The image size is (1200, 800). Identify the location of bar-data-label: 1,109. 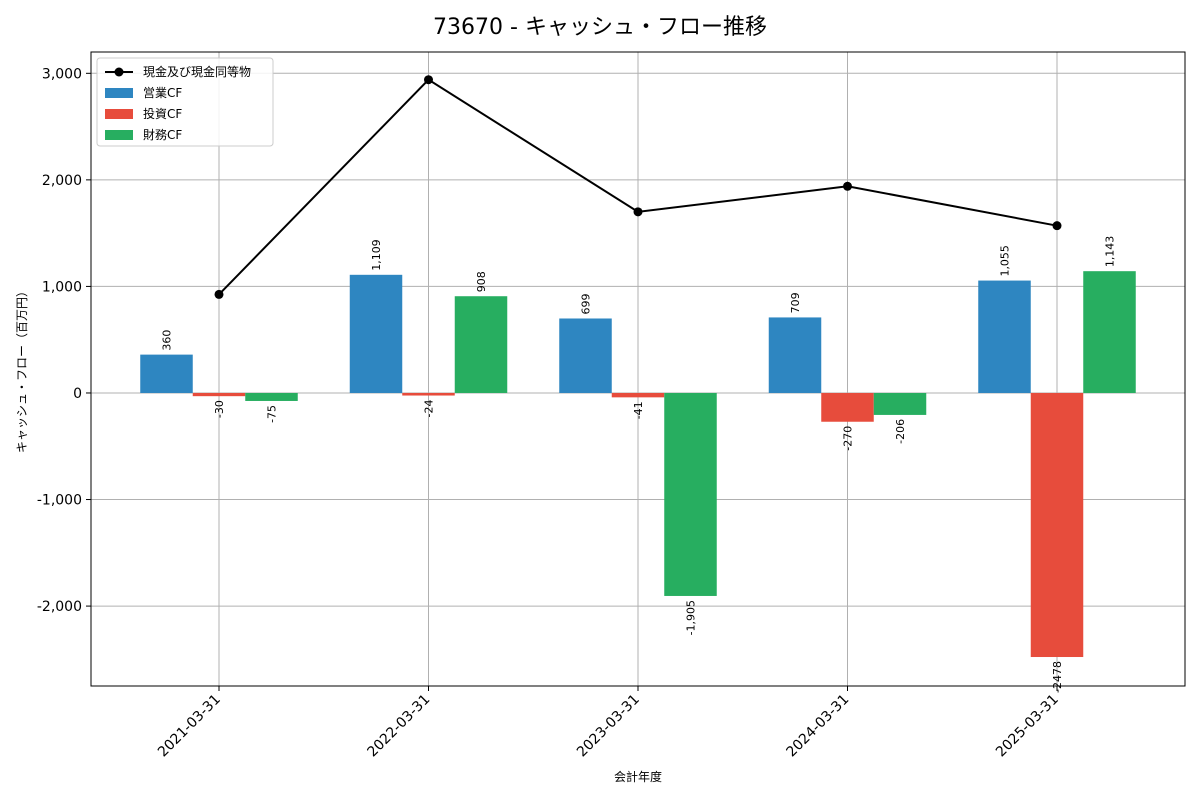
(376, 255).